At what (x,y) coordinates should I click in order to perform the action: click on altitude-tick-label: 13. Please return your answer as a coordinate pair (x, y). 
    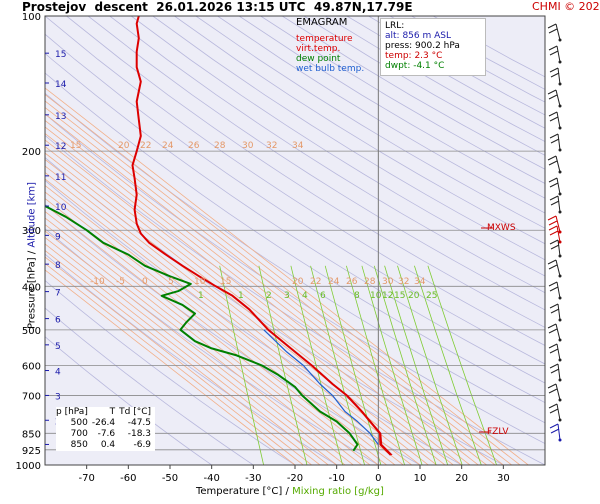
    Looking at the image, I should click on (60, 117).